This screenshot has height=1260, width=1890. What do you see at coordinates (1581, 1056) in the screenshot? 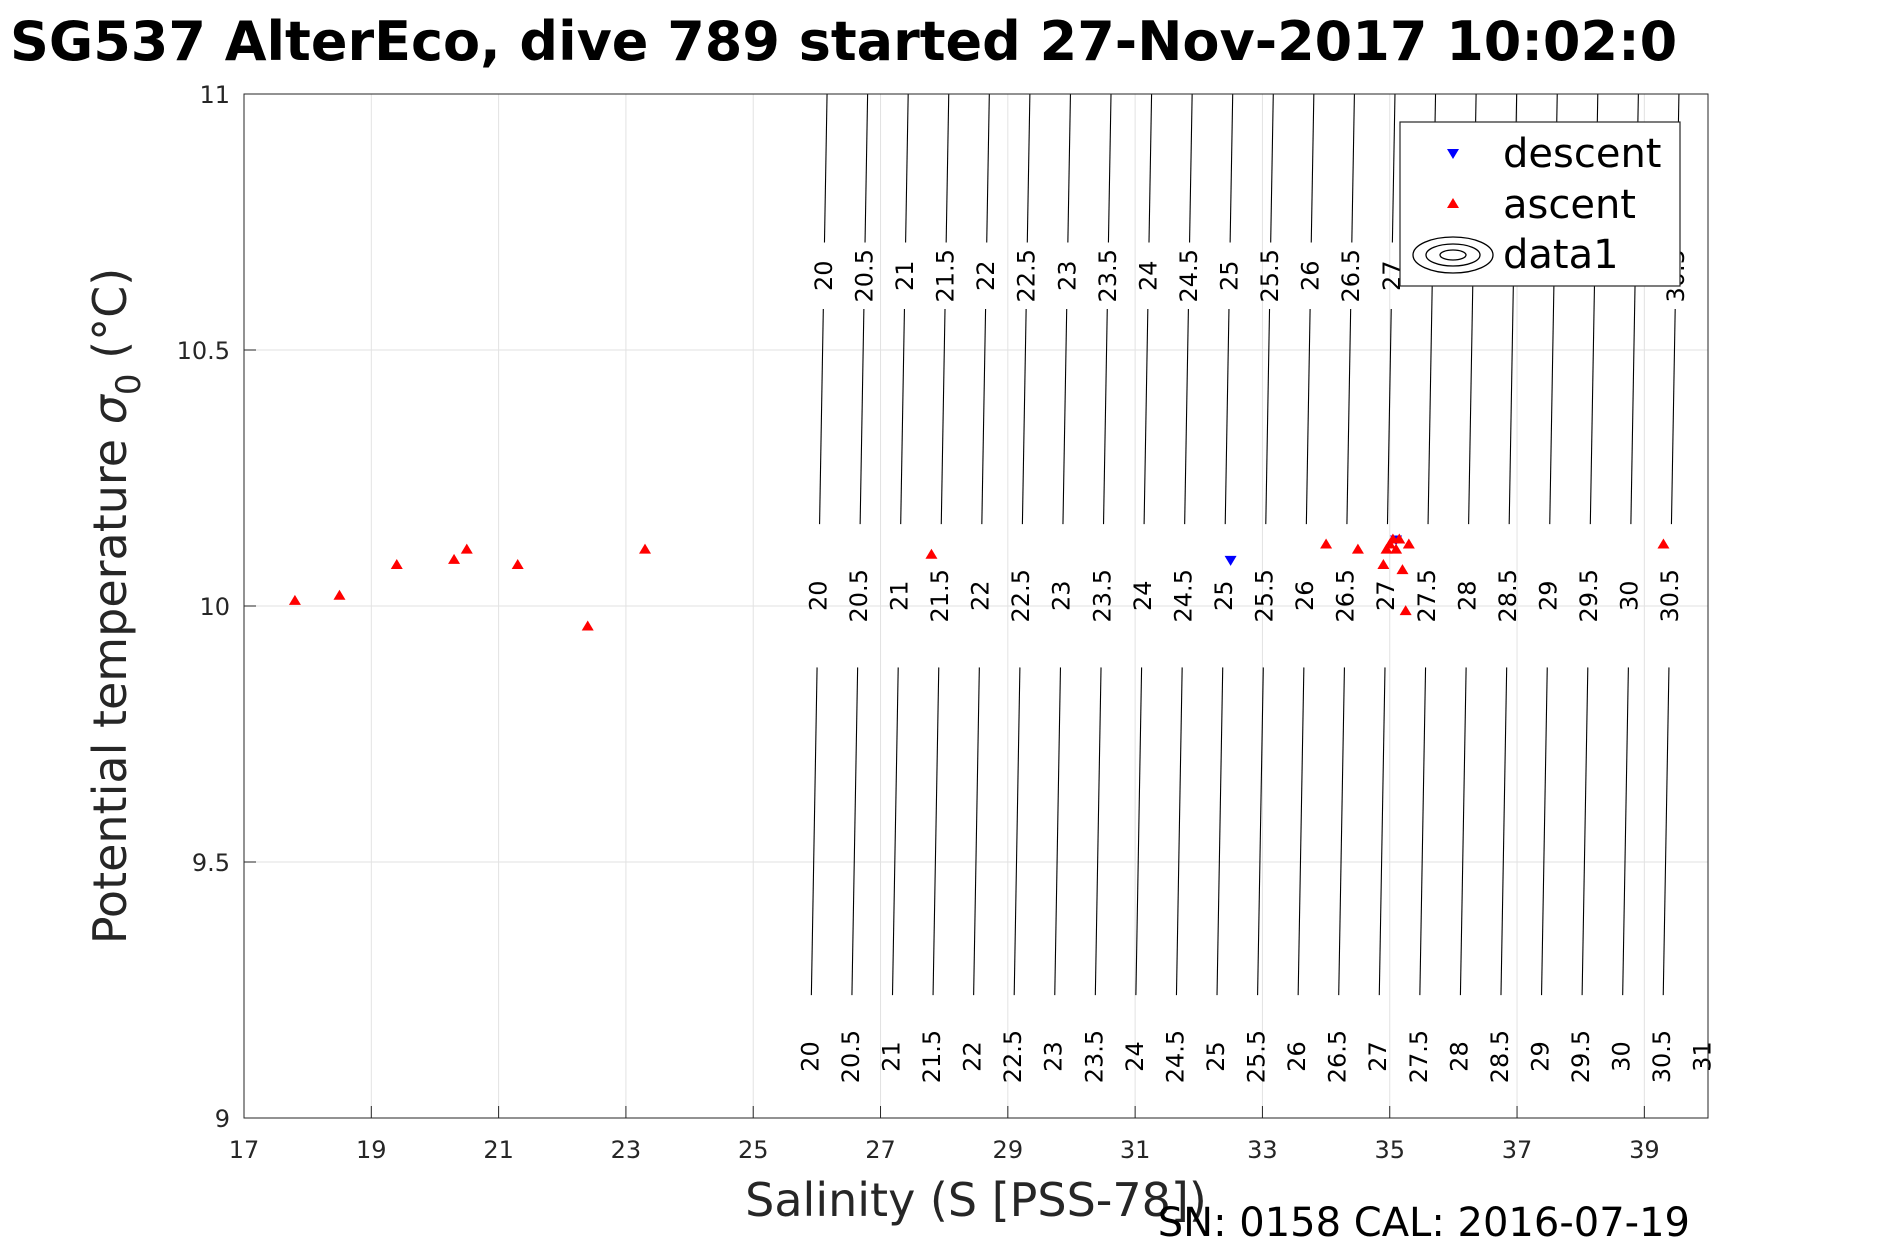
I see `contour-label: 29.5` at bounding box center [1581, 1056].